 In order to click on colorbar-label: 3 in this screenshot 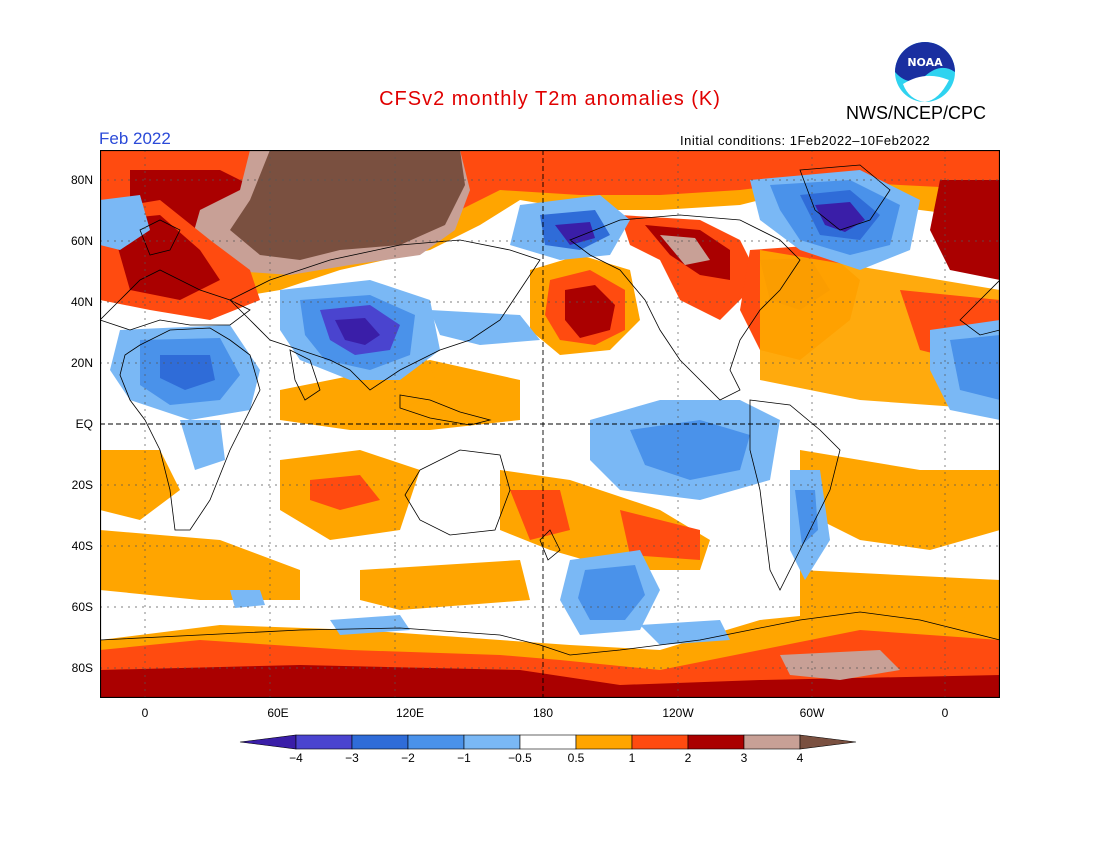, I will do `click(744, 758)`.